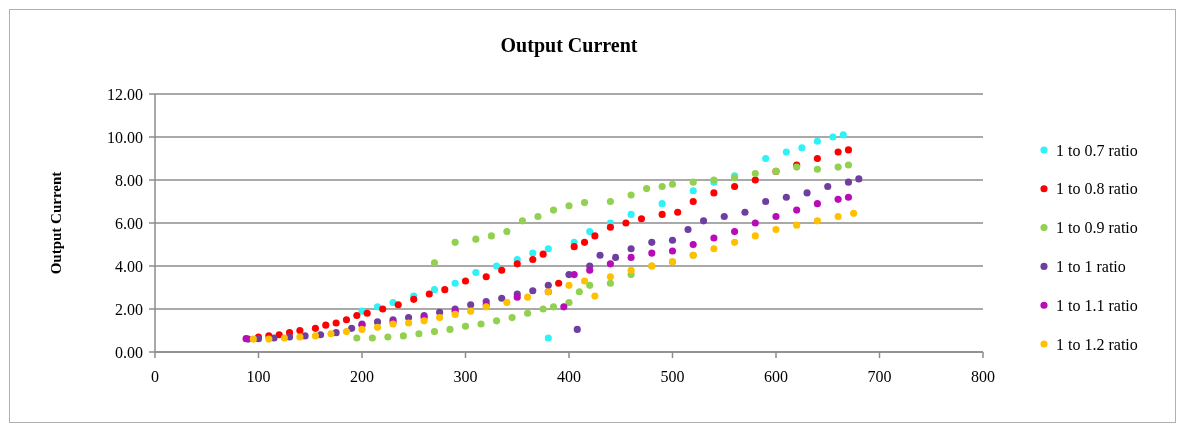 The image size is (1178, 423). What do you see at coordinates (1097, 344) in the screenshot?
I see `legend-label: 1 to 1.2 ratio` at bounding box center [1097, 344].